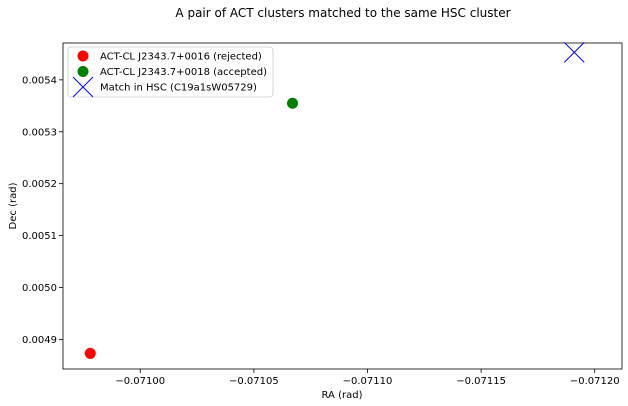 Image resolution: width=628 pixels, height=406 pixels. I want to click on y-tick-label: 0.0054, so click(39, 80).